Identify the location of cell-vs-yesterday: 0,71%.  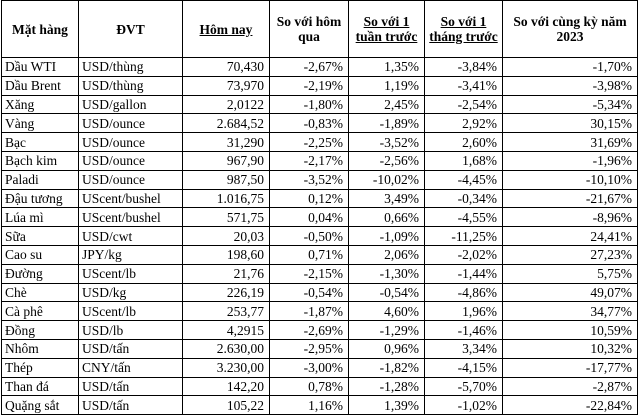
(309, 254).